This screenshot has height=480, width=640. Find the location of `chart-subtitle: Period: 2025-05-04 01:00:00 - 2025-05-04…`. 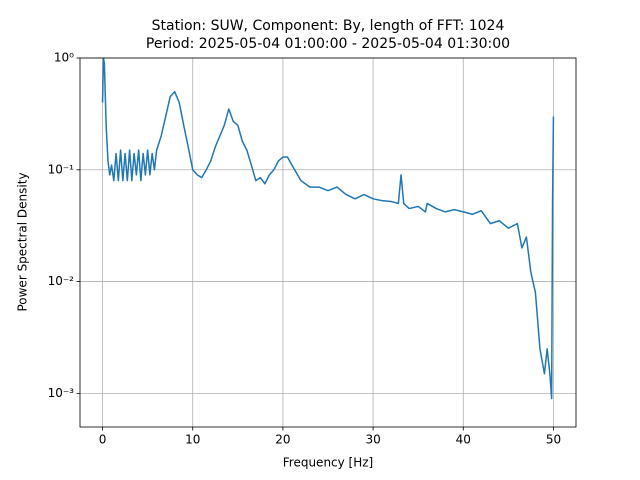

chart-subtitle: Period: 2025-05-04 01:00:00 - 2025-05-04… is located at coordinates (328, 44).